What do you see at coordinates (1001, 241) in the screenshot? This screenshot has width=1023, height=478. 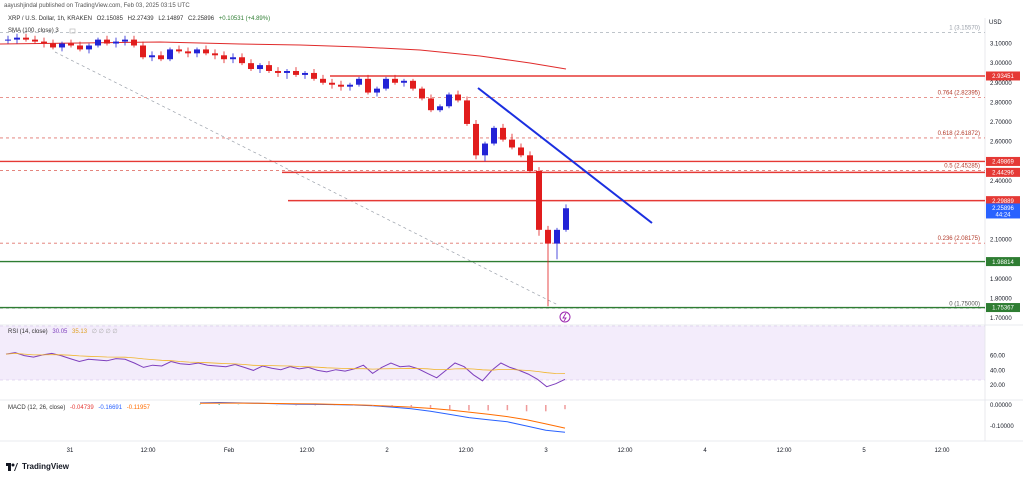 I see `y-tick-label: 2.10000` at bounding box center [1001, 241].